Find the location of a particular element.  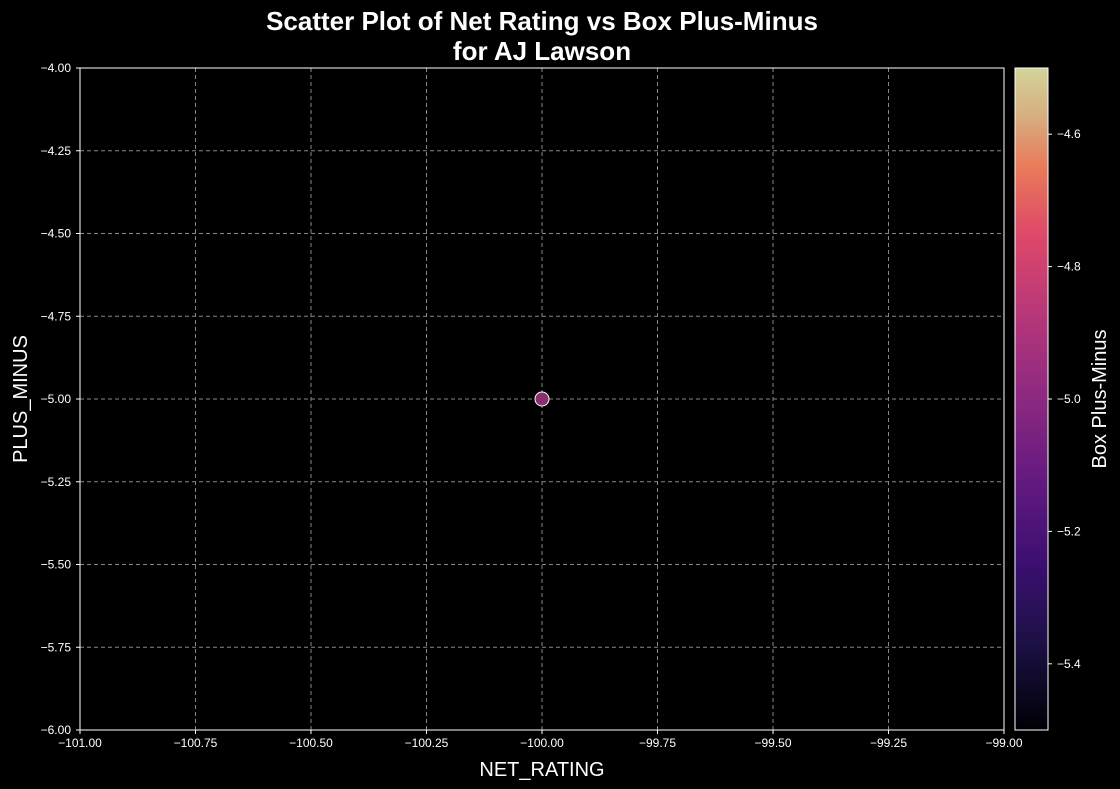

colorbar-gradient is located at coordinates (1031, 399).